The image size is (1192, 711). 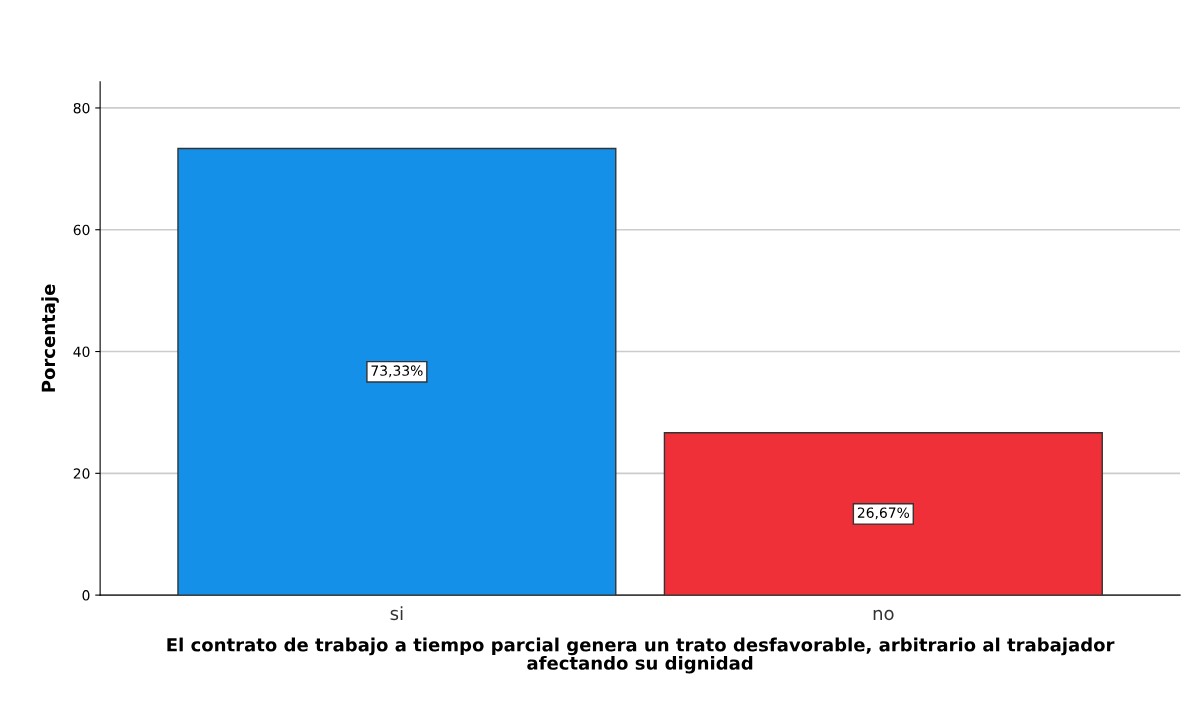 I want to click on x-tick-label: no, so click(x=883, y=615).